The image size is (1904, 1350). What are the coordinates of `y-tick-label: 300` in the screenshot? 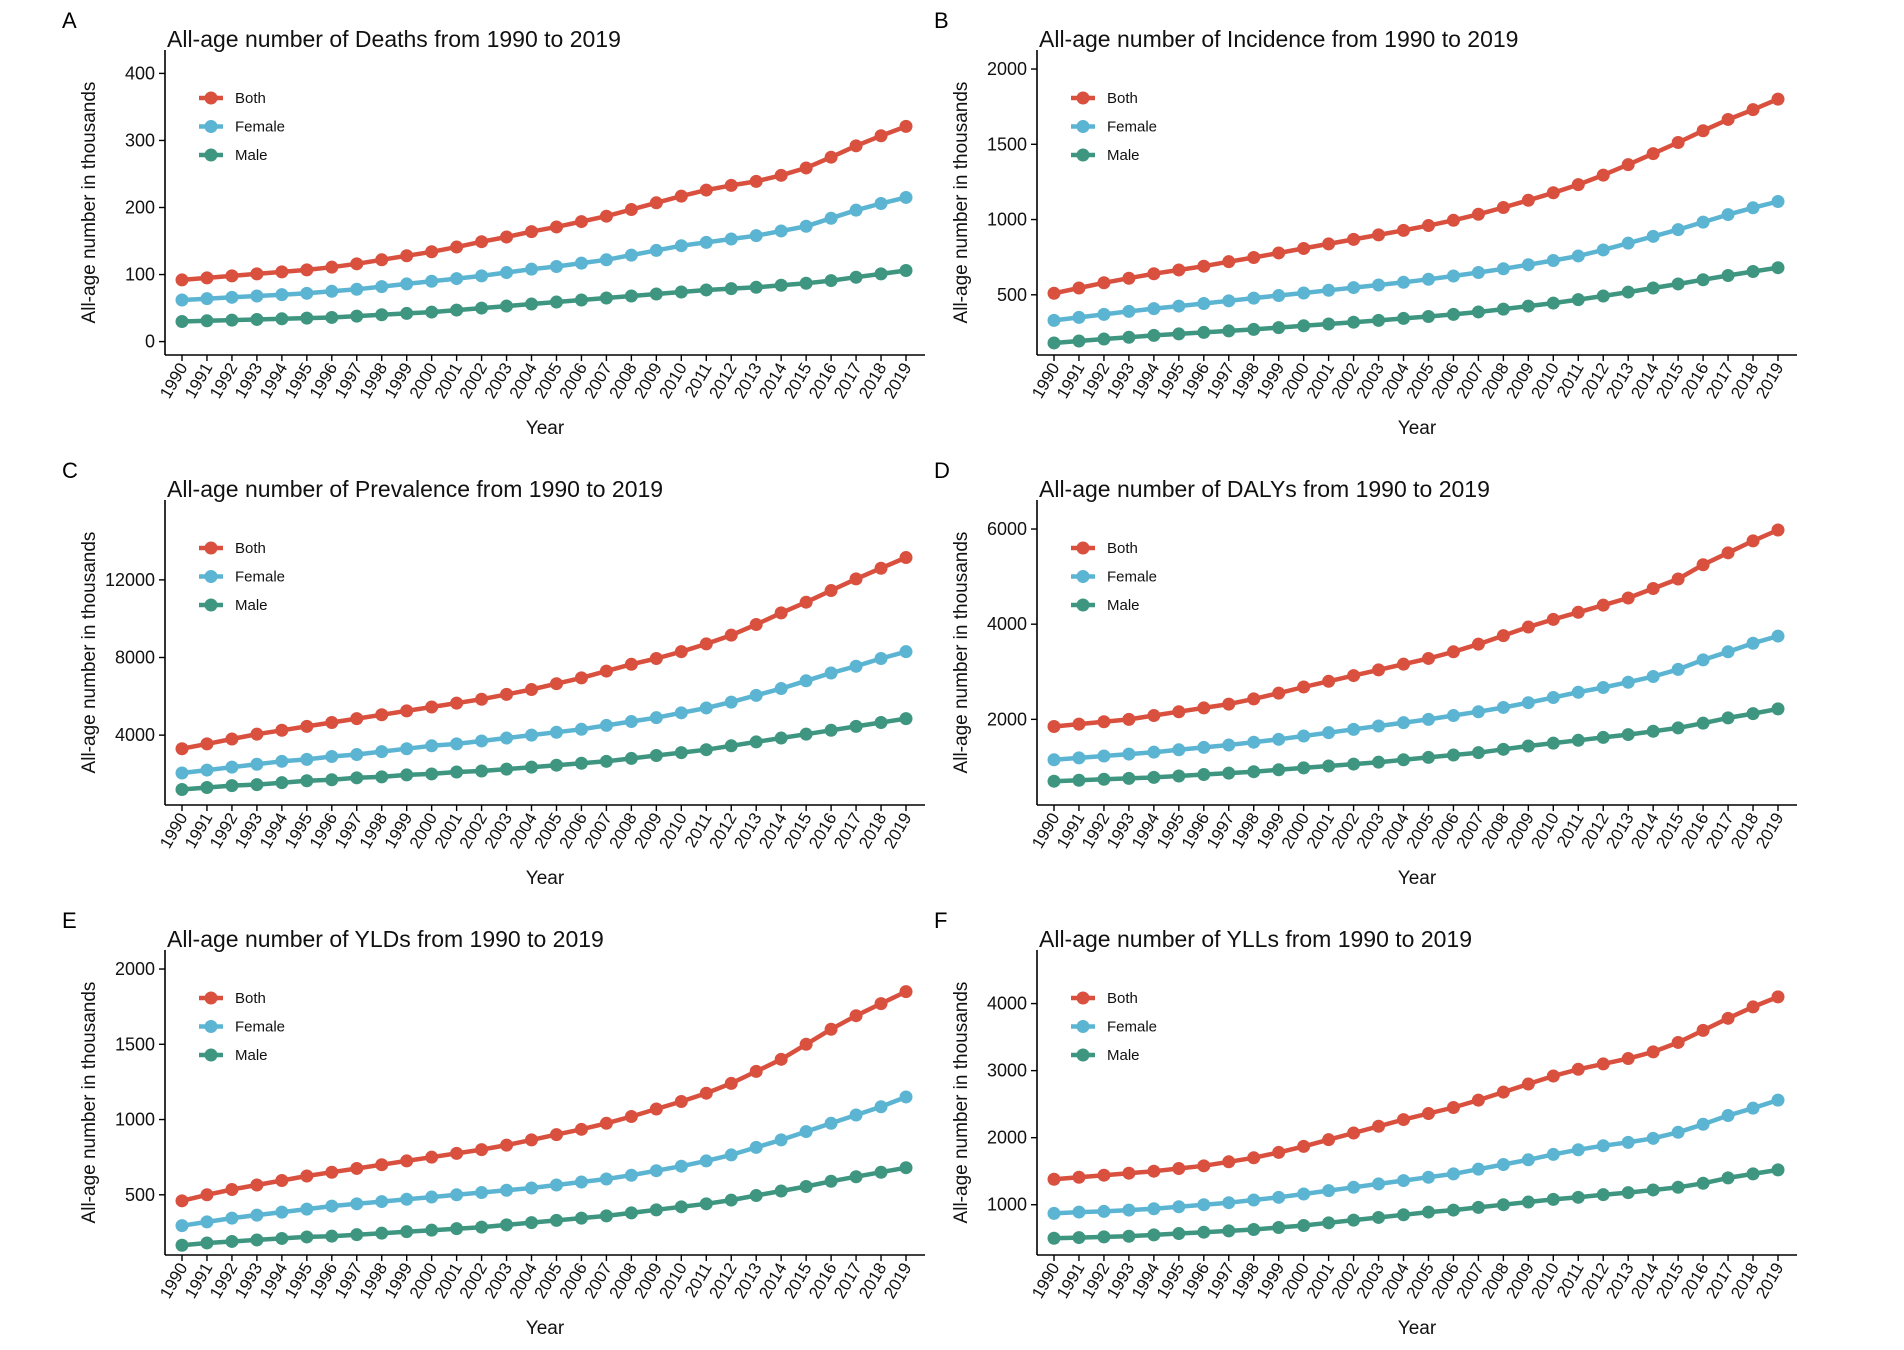 It's located at (140, 140).